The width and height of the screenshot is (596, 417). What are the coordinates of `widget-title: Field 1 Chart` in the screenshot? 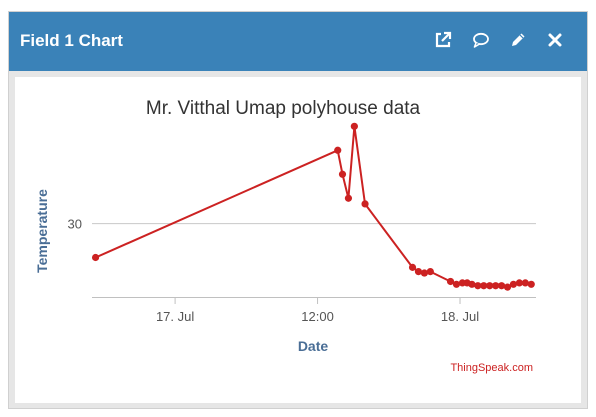 It's located at (71, 40).